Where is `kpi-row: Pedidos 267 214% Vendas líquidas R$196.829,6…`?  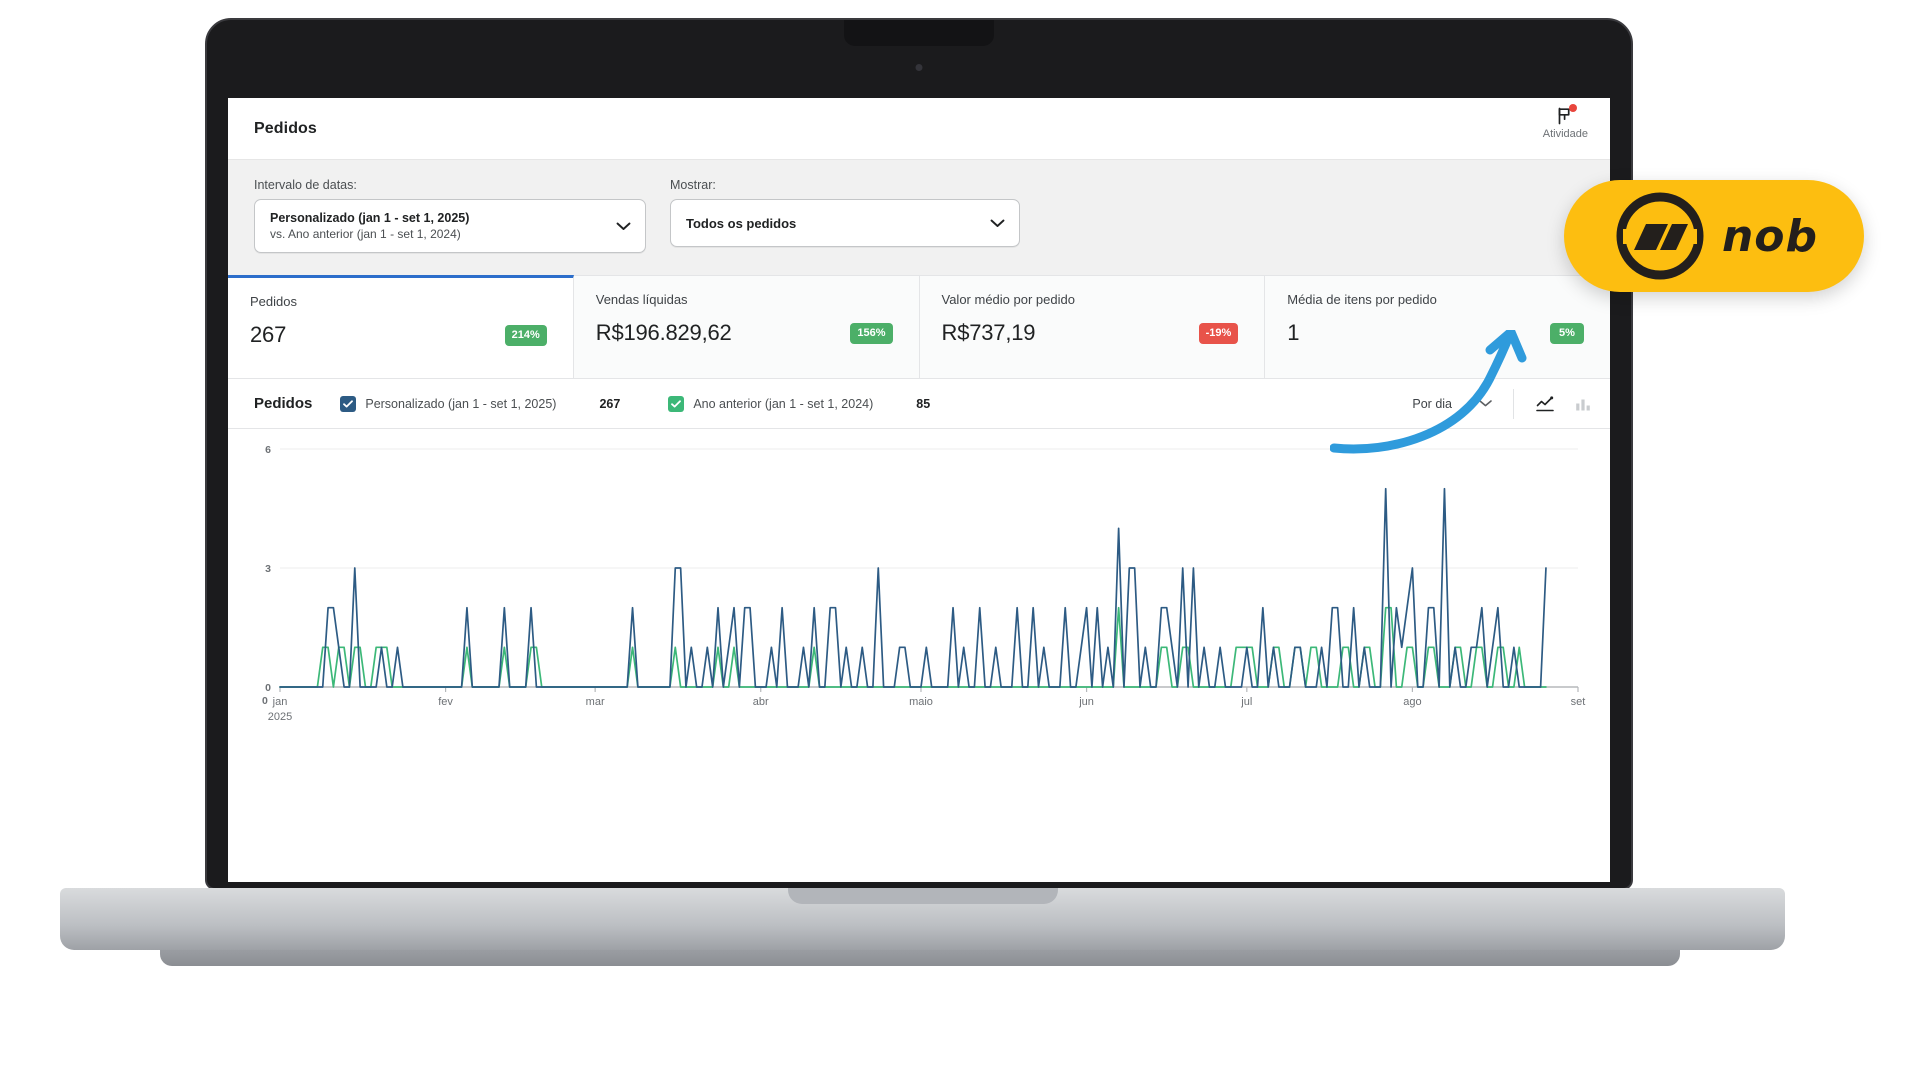
kpi-row: Pedidos 267 214% Vendas líquidas R$196.829,6… is located at coordinates (919, 327).